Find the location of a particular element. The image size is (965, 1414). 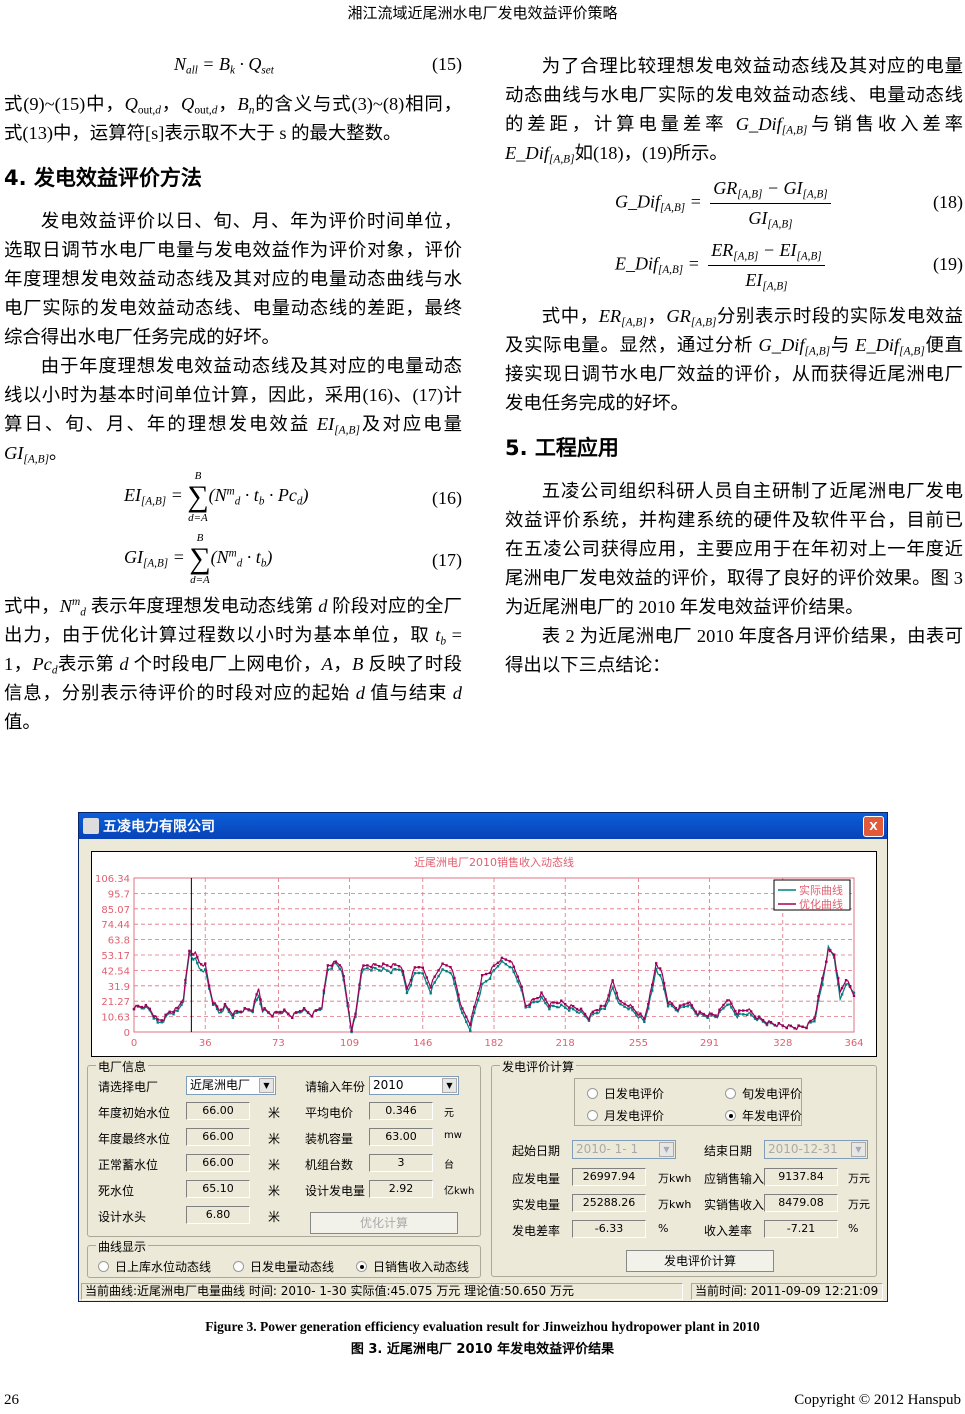

result-field: 9137.84 is located at coordinates (801, 1177).